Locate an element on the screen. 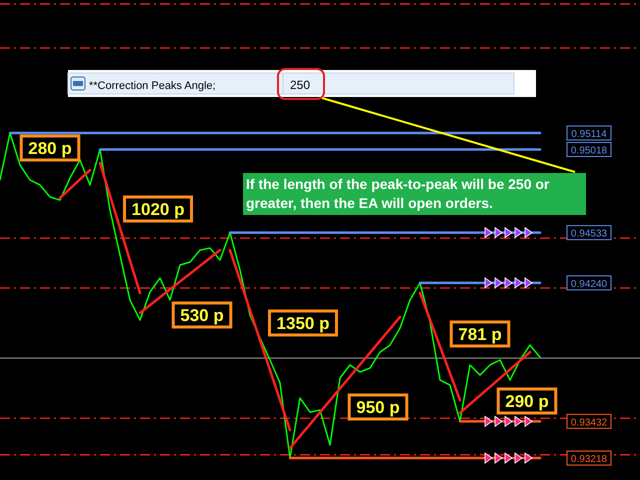  annotation: If the length of the peak-to-peak will be 250 or greater, then the EA will open orders. is located at coordinates (398, 193).